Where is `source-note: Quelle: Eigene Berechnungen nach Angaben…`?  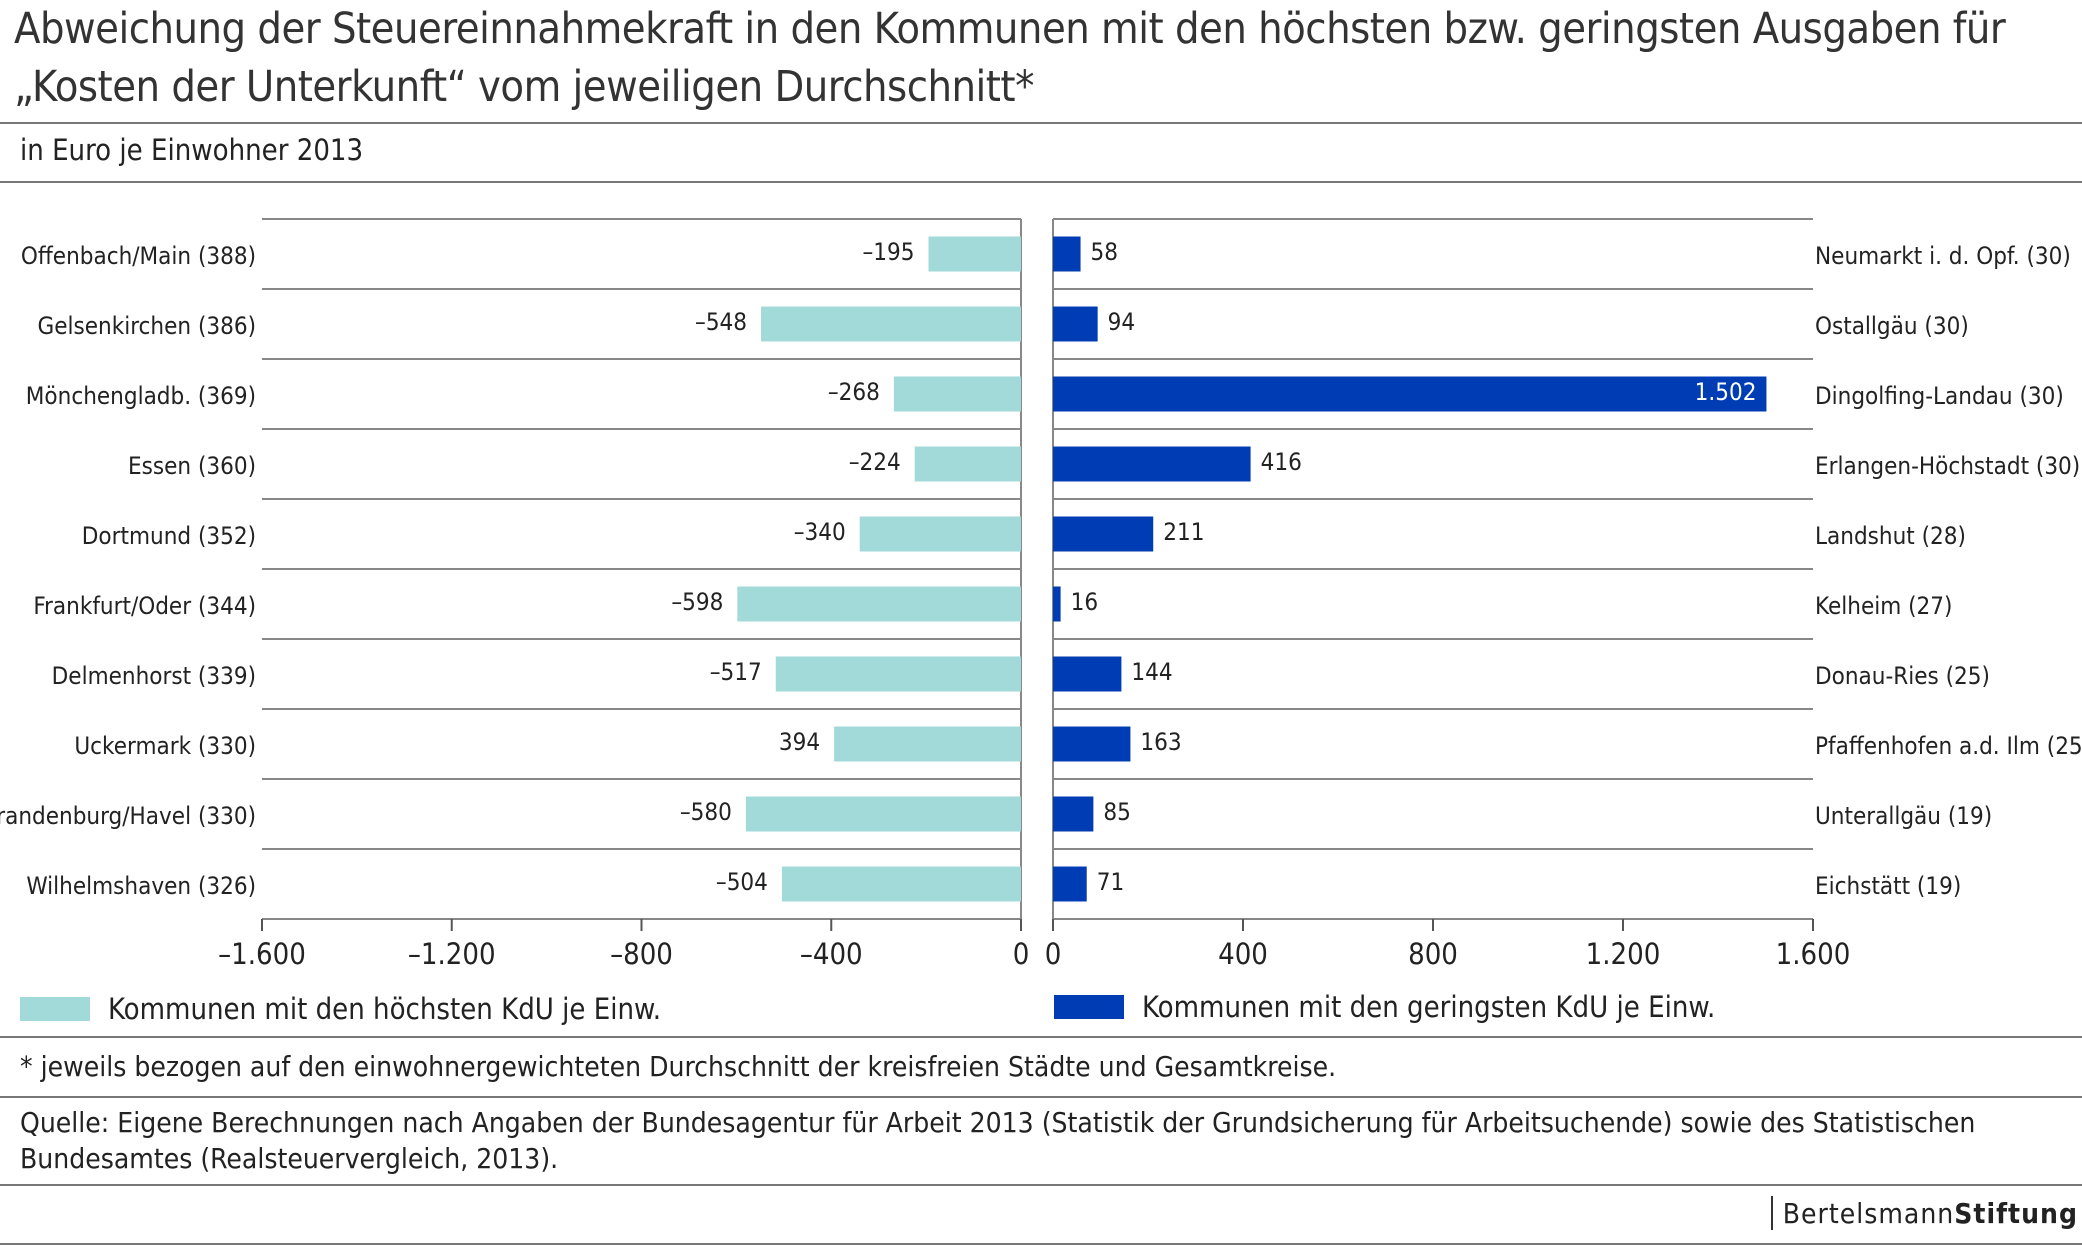 source-note: Quelle: Eigene Berechnungen nach Angaben… is located at coordinates (998, 1140).